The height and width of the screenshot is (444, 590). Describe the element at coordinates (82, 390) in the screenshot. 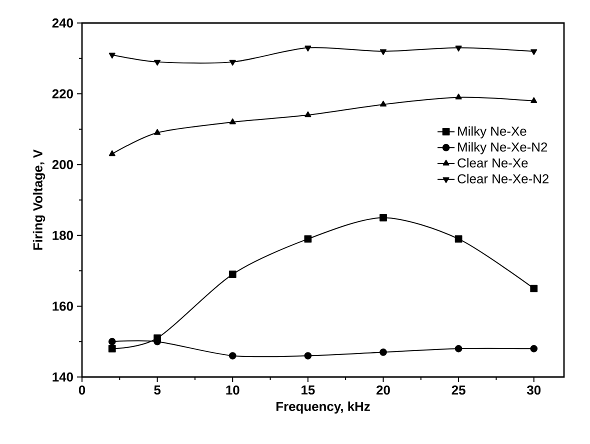

I see `x-tick-label: 0` at that location.